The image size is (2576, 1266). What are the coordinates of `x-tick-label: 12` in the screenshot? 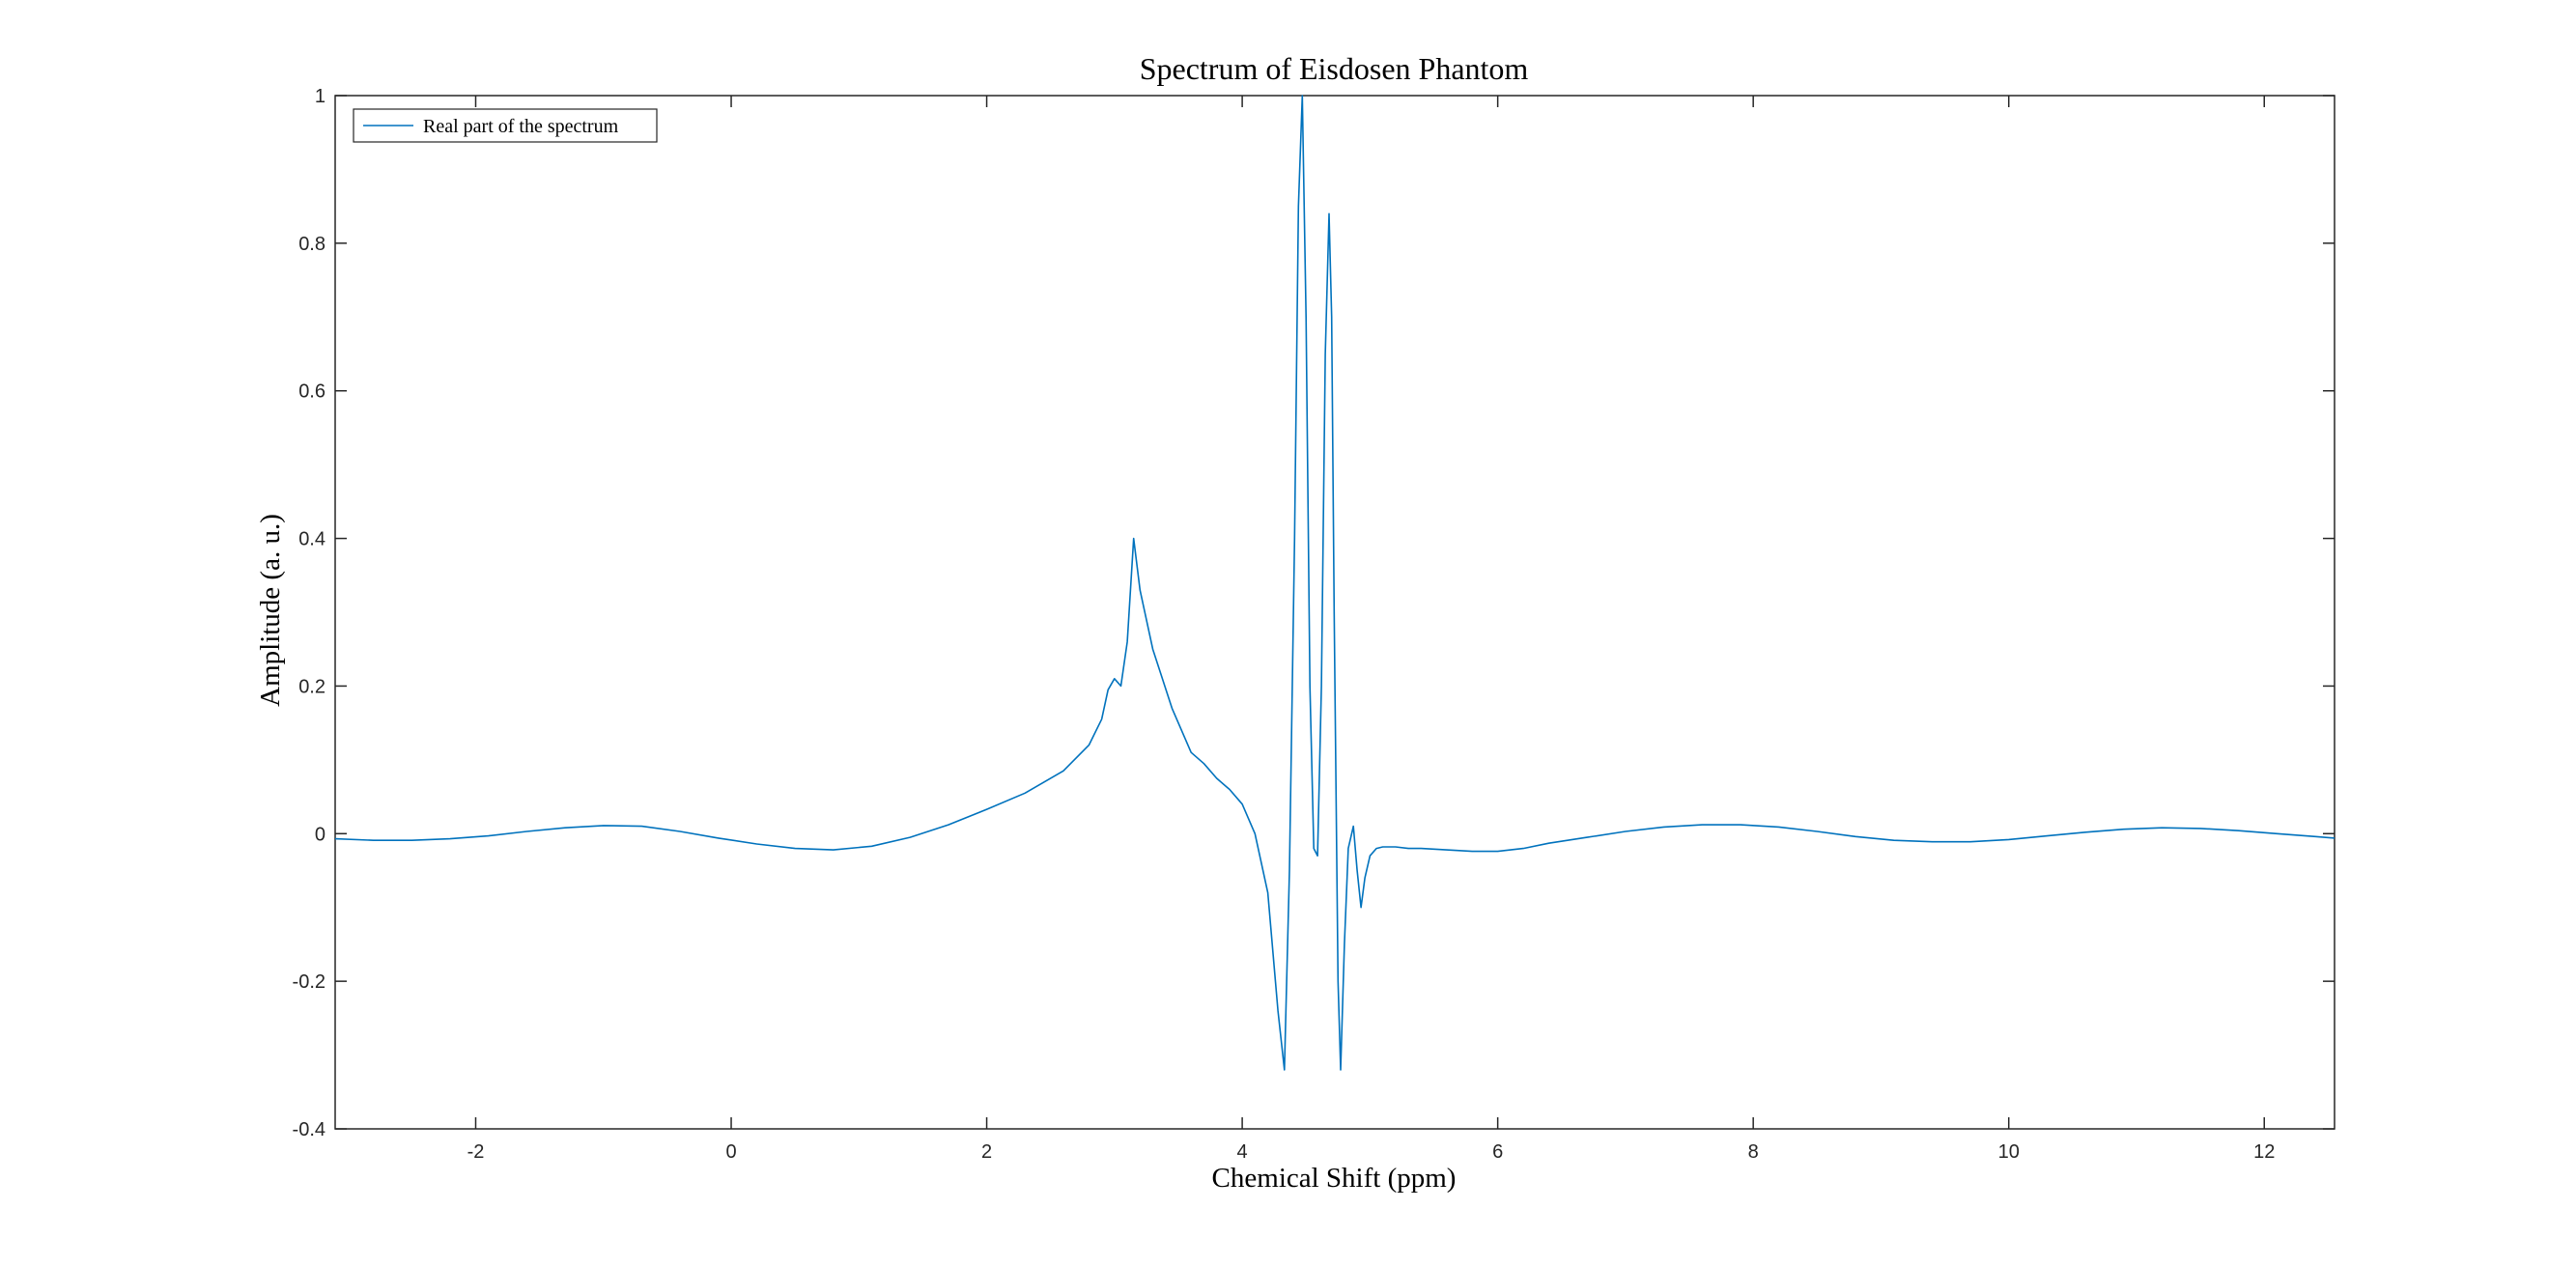 It's located at (2264, 1152).